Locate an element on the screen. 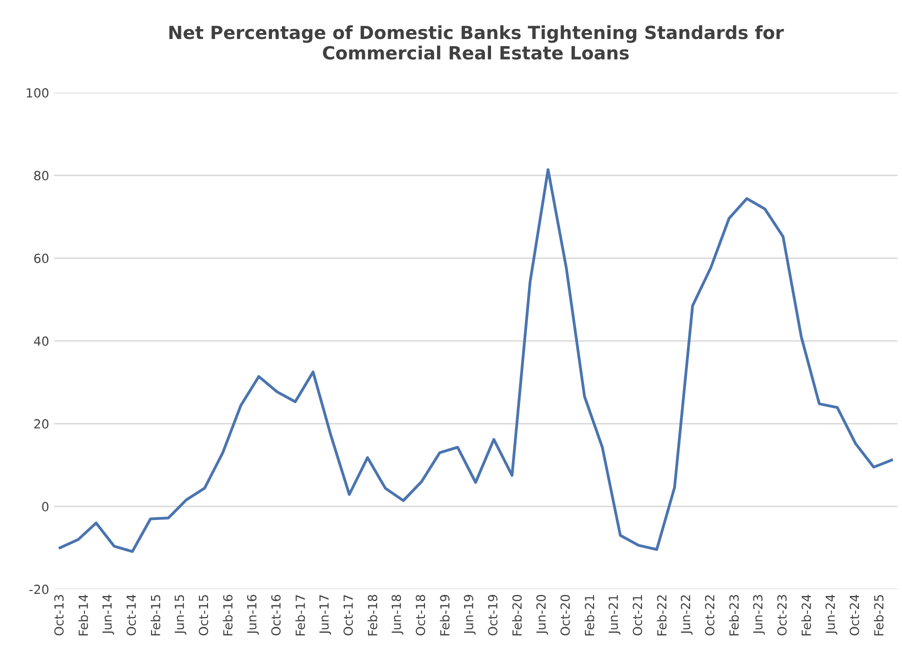 This screenshot has width=902, height=662. x-tick-label: Feb-23 is located at coordinates (734, 615).